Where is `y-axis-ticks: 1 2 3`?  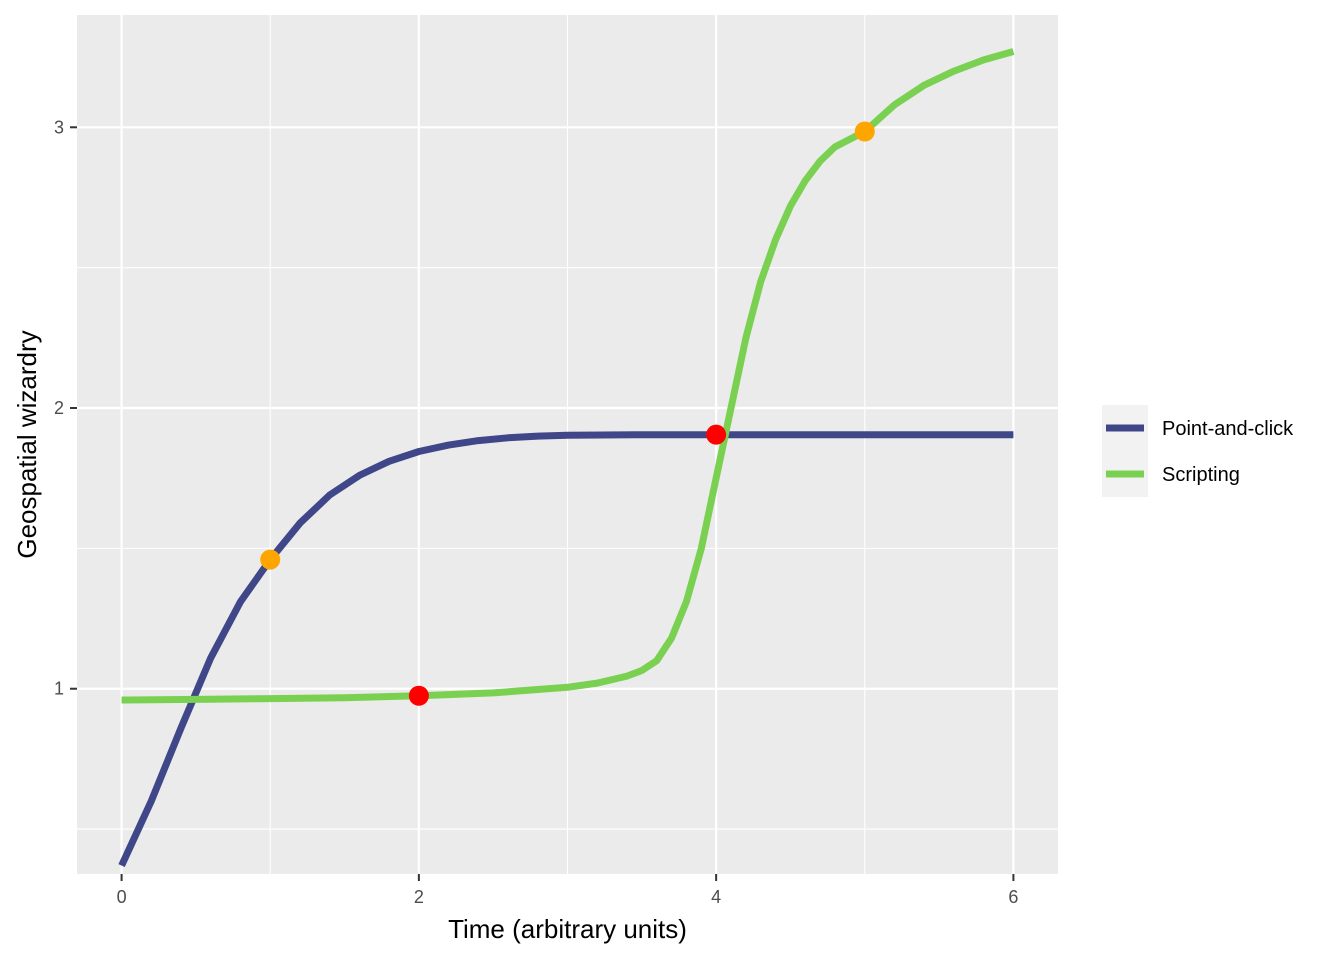 y-axis-ticks: 1 2 3 is located at coordinates (65, 408).